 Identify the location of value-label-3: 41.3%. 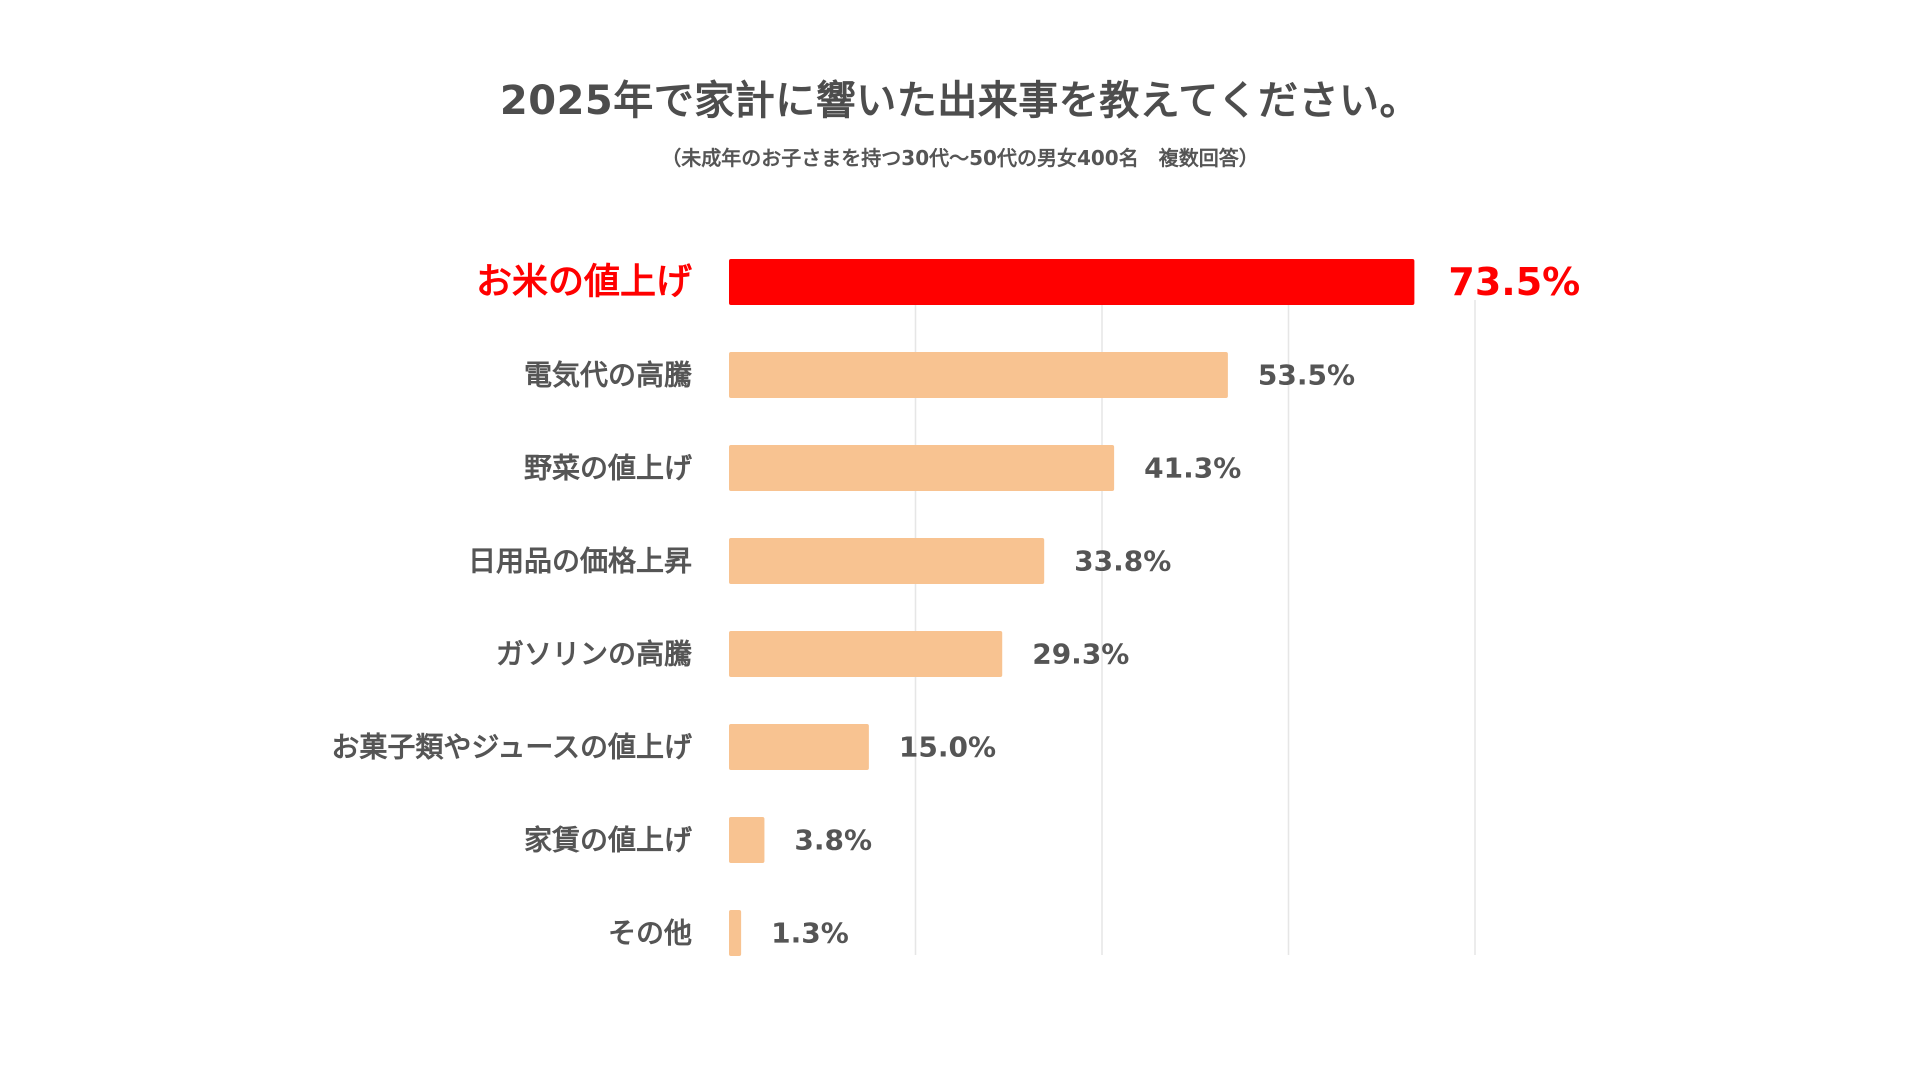
(1192, 468).